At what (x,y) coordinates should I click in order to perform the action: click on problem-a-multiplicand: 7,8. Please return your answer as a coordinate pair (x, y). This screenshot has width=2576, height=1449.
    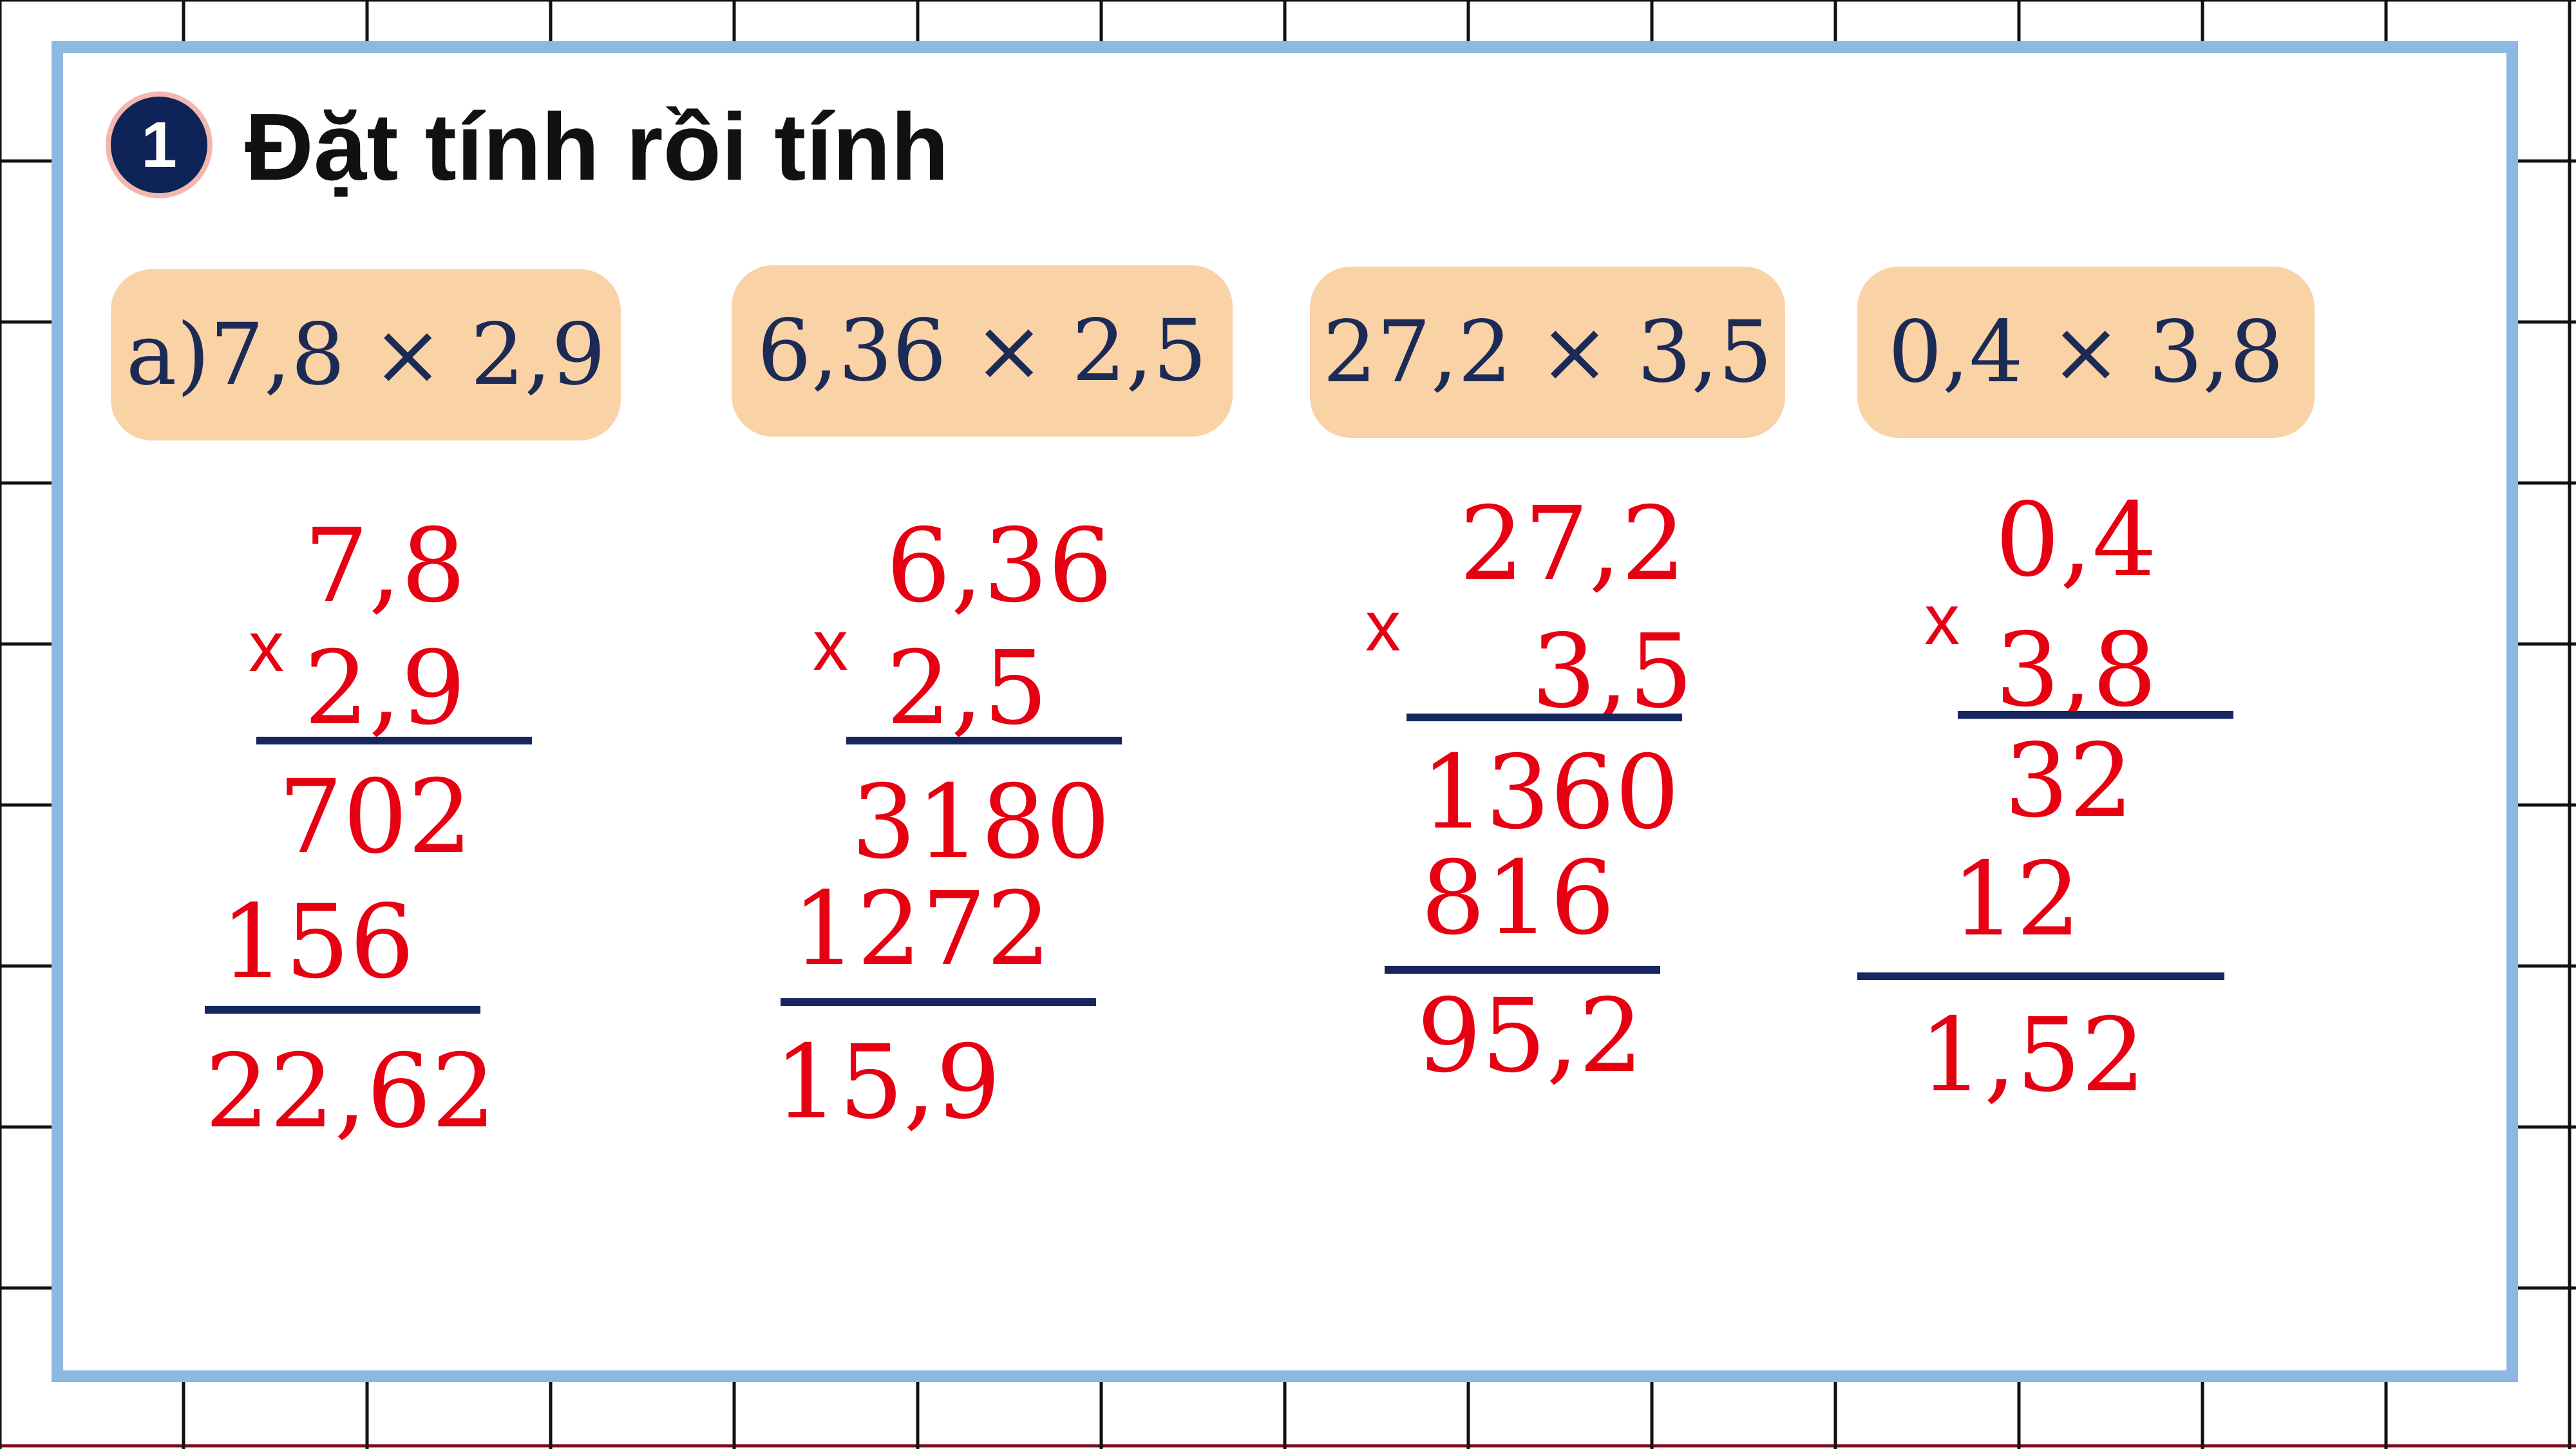
    Looking at the image, I should click on (385, 566).